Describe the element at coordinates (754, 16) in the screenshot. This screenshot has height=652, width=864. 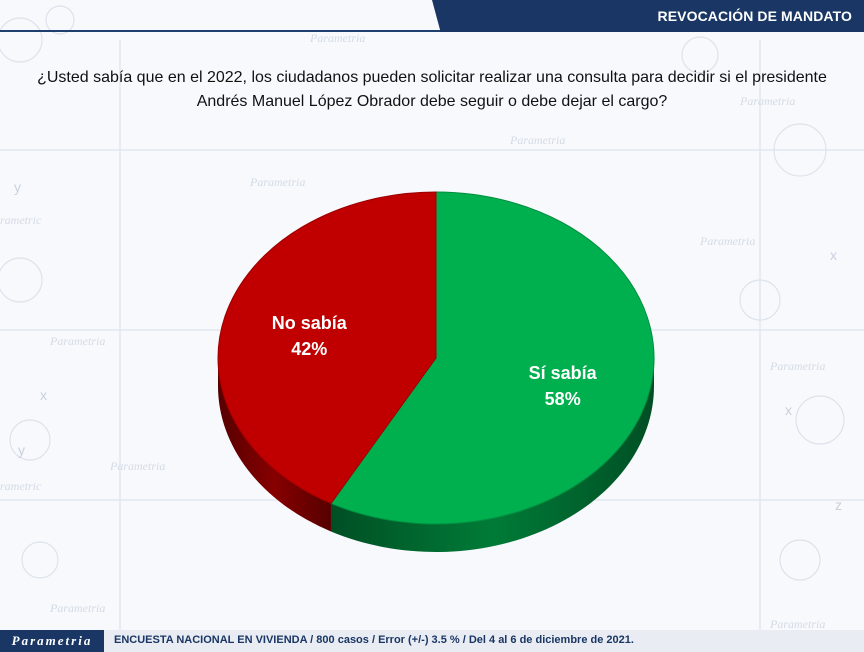
I see `page-title: REVOCACIÓN DE MANDATO` at that location.